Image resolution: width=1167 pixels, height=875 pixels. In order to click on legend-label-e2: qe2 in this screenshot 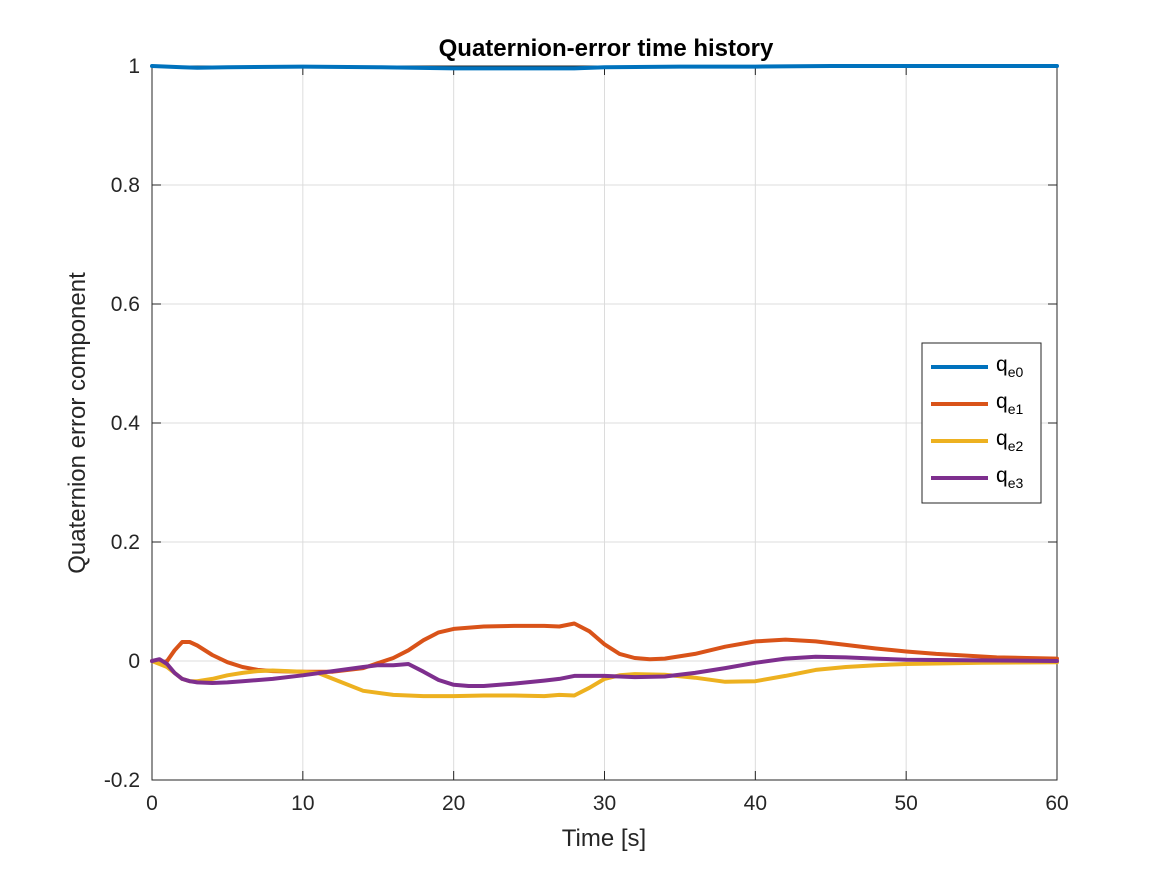, I will do `click(1009, 440)`.